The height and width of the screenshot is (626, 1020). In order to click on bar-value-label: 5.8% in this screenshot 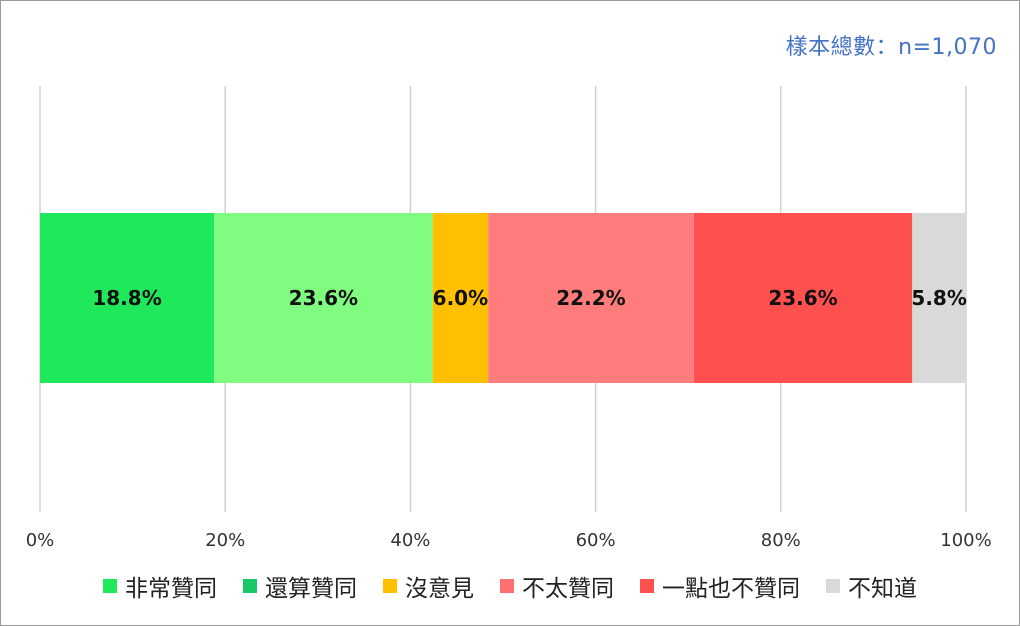, I will do `click(938, 298)`.